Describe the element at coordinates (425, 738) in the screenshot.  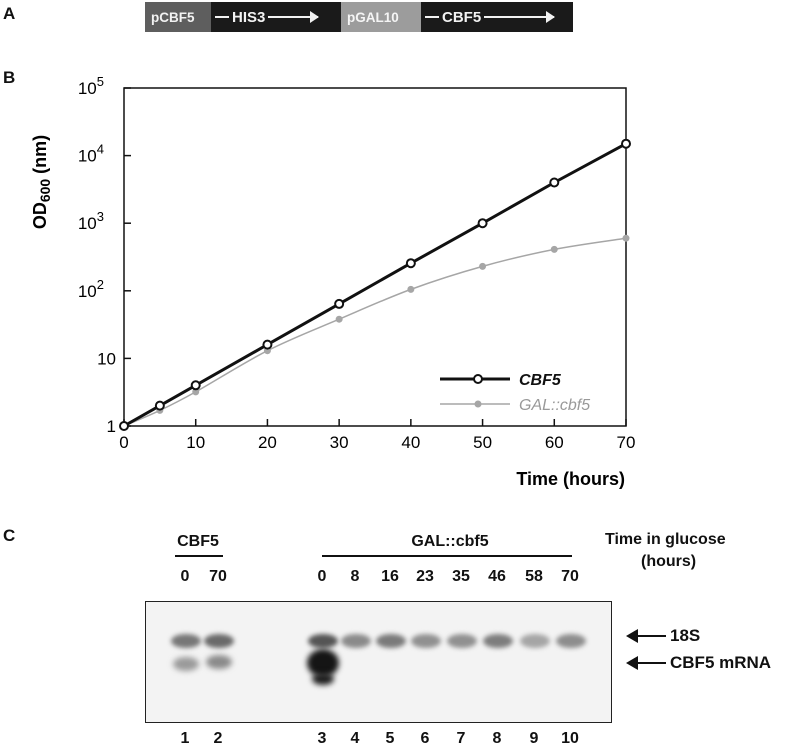
I see `lane-number: 6` at that location.